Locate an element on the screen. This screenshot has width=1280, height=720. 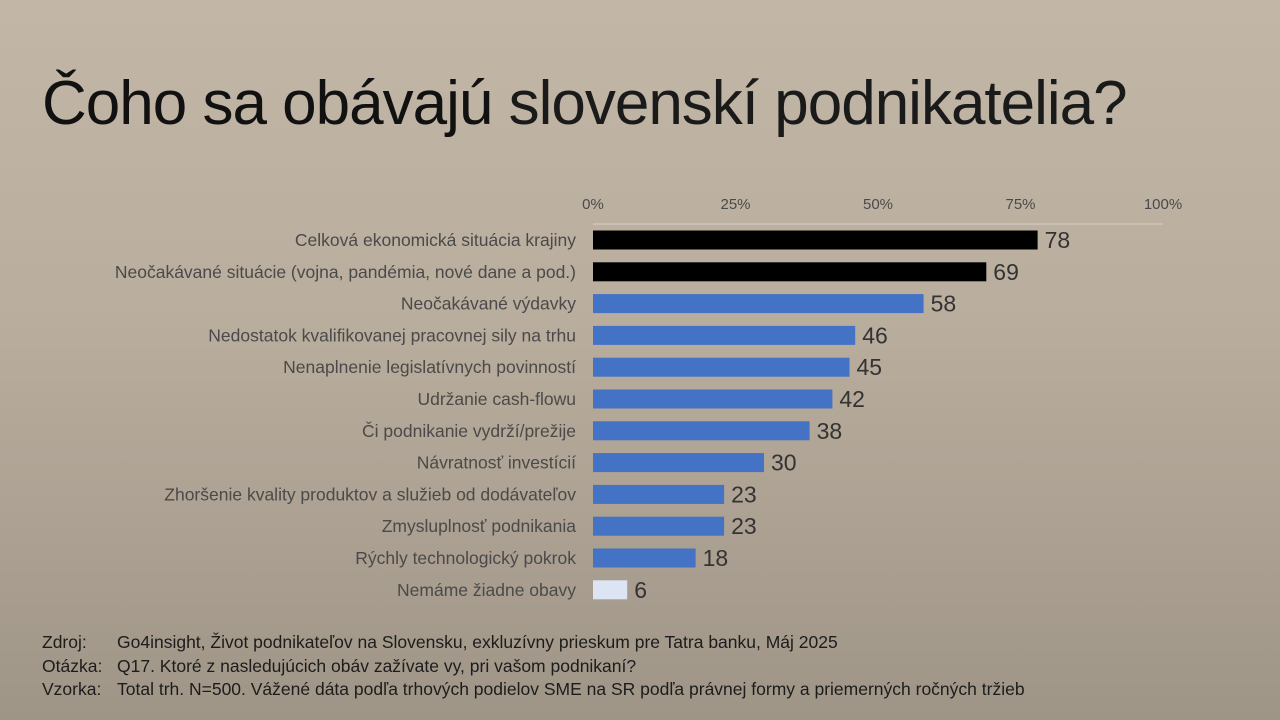
value-label: 38 is located at coordinates (830, 431).